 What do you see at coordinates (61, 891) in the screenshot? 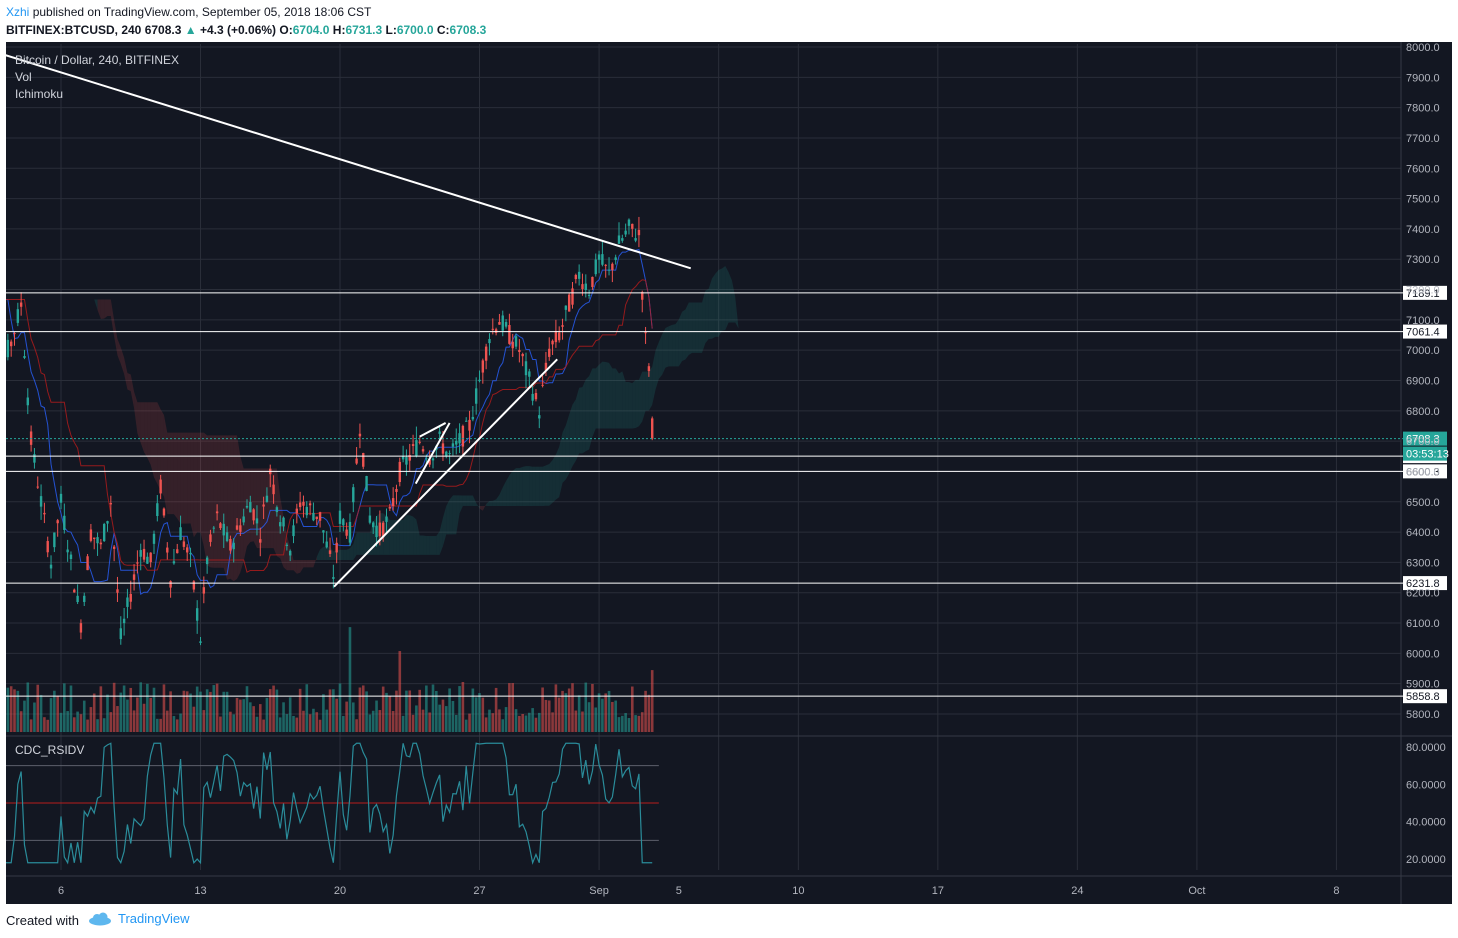
I see `time-tick-label: 6` at bounding box center [61, 891].